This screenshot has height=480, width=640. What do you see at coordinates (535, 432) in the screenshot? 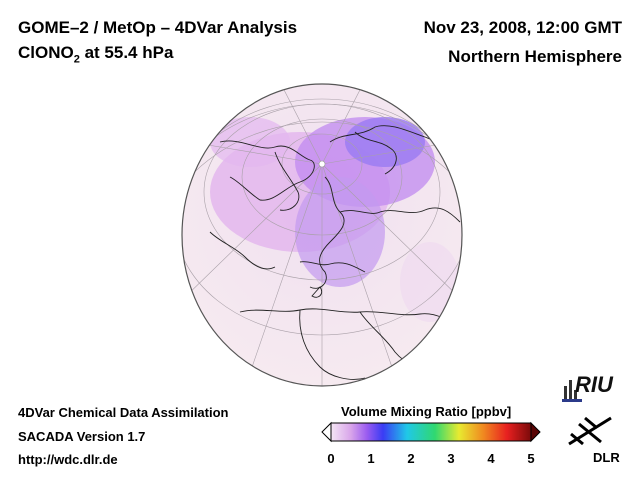
I see `colorbar-max-arrow` at bounding box center [535, 432].